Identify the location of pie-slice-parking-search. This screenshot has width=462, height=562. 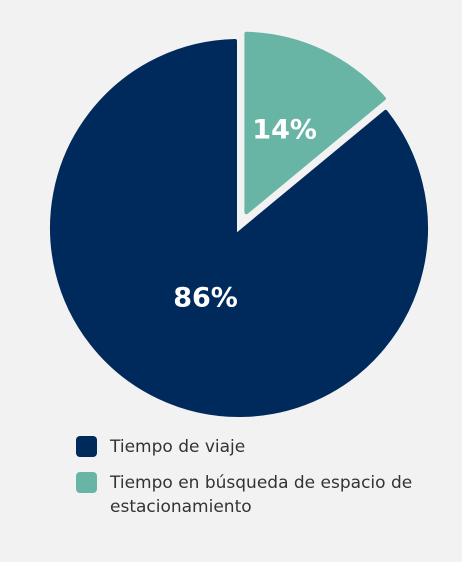
(315, 123).